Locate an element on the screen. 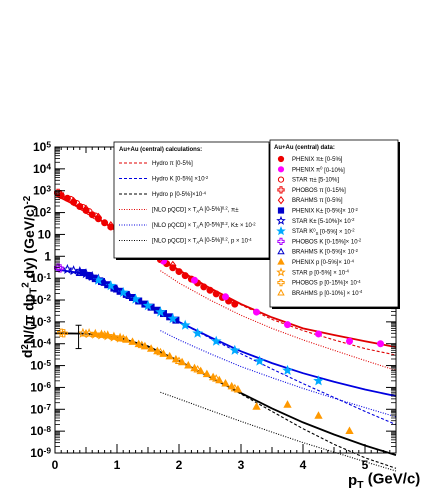  x-tick-label: 5 is located at coordinates (365, 465).